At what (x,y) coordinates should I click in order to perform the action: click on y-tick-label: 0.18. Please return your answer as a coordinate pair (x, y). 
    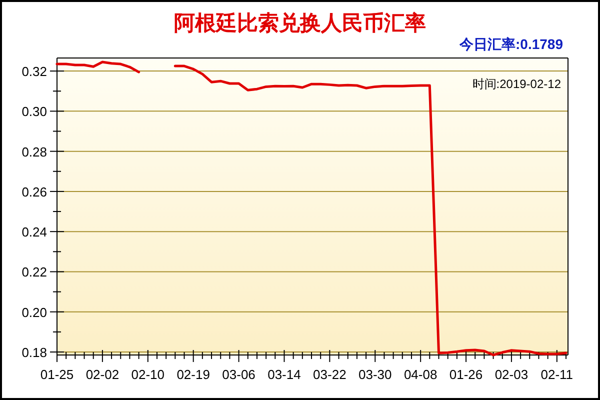
    Looking at the image, I should click on (34, 352).